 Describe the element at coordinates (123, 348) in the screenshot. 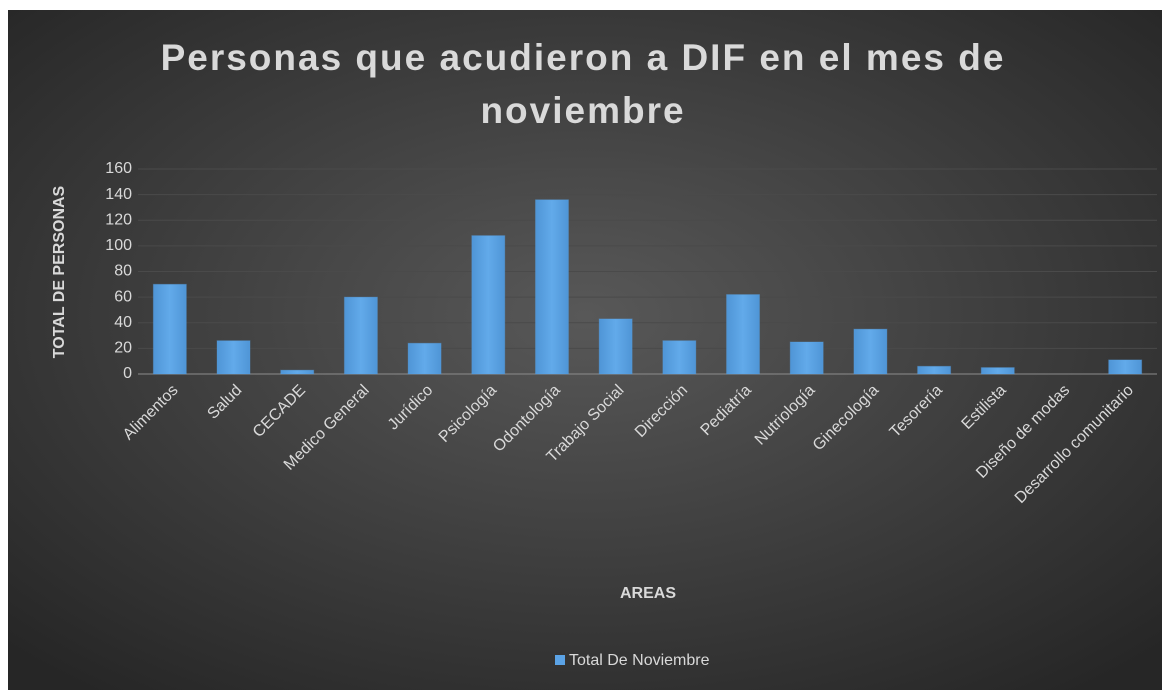

I see `y-tick-label: 20` at that location.